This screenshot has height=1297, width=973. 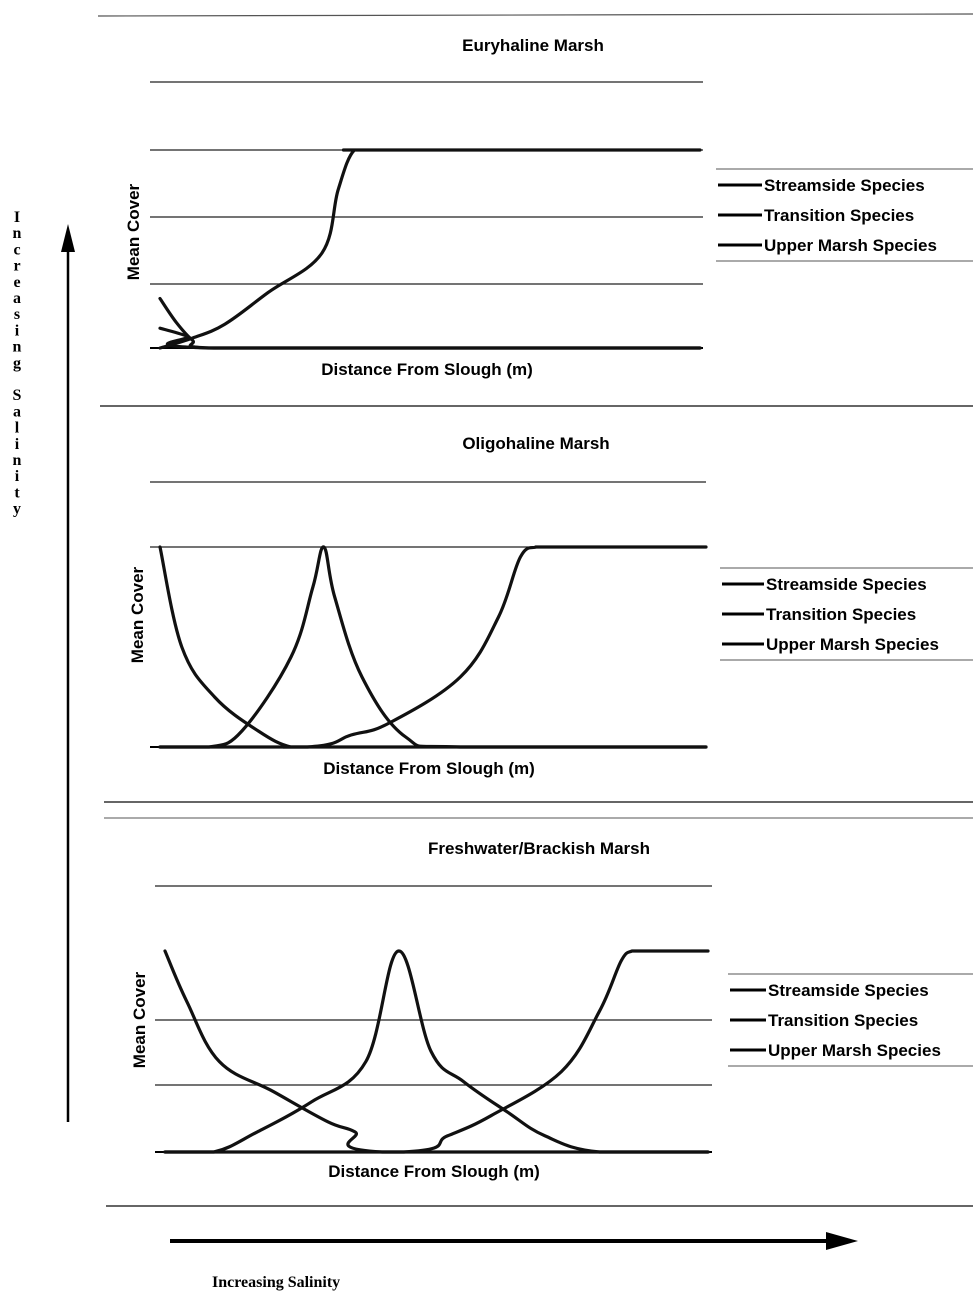 I want to click on separator-top, so click(x=535, y=15).